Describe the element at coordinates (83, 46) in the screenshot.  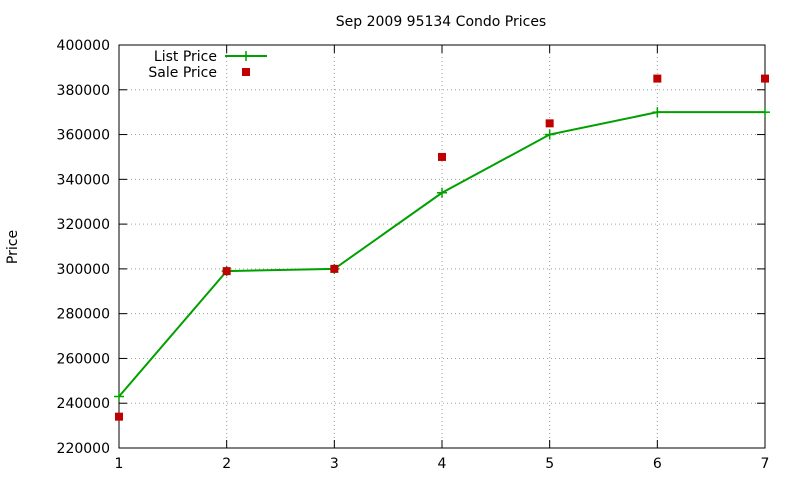
I see `y-tick-label: 400000` at that location.